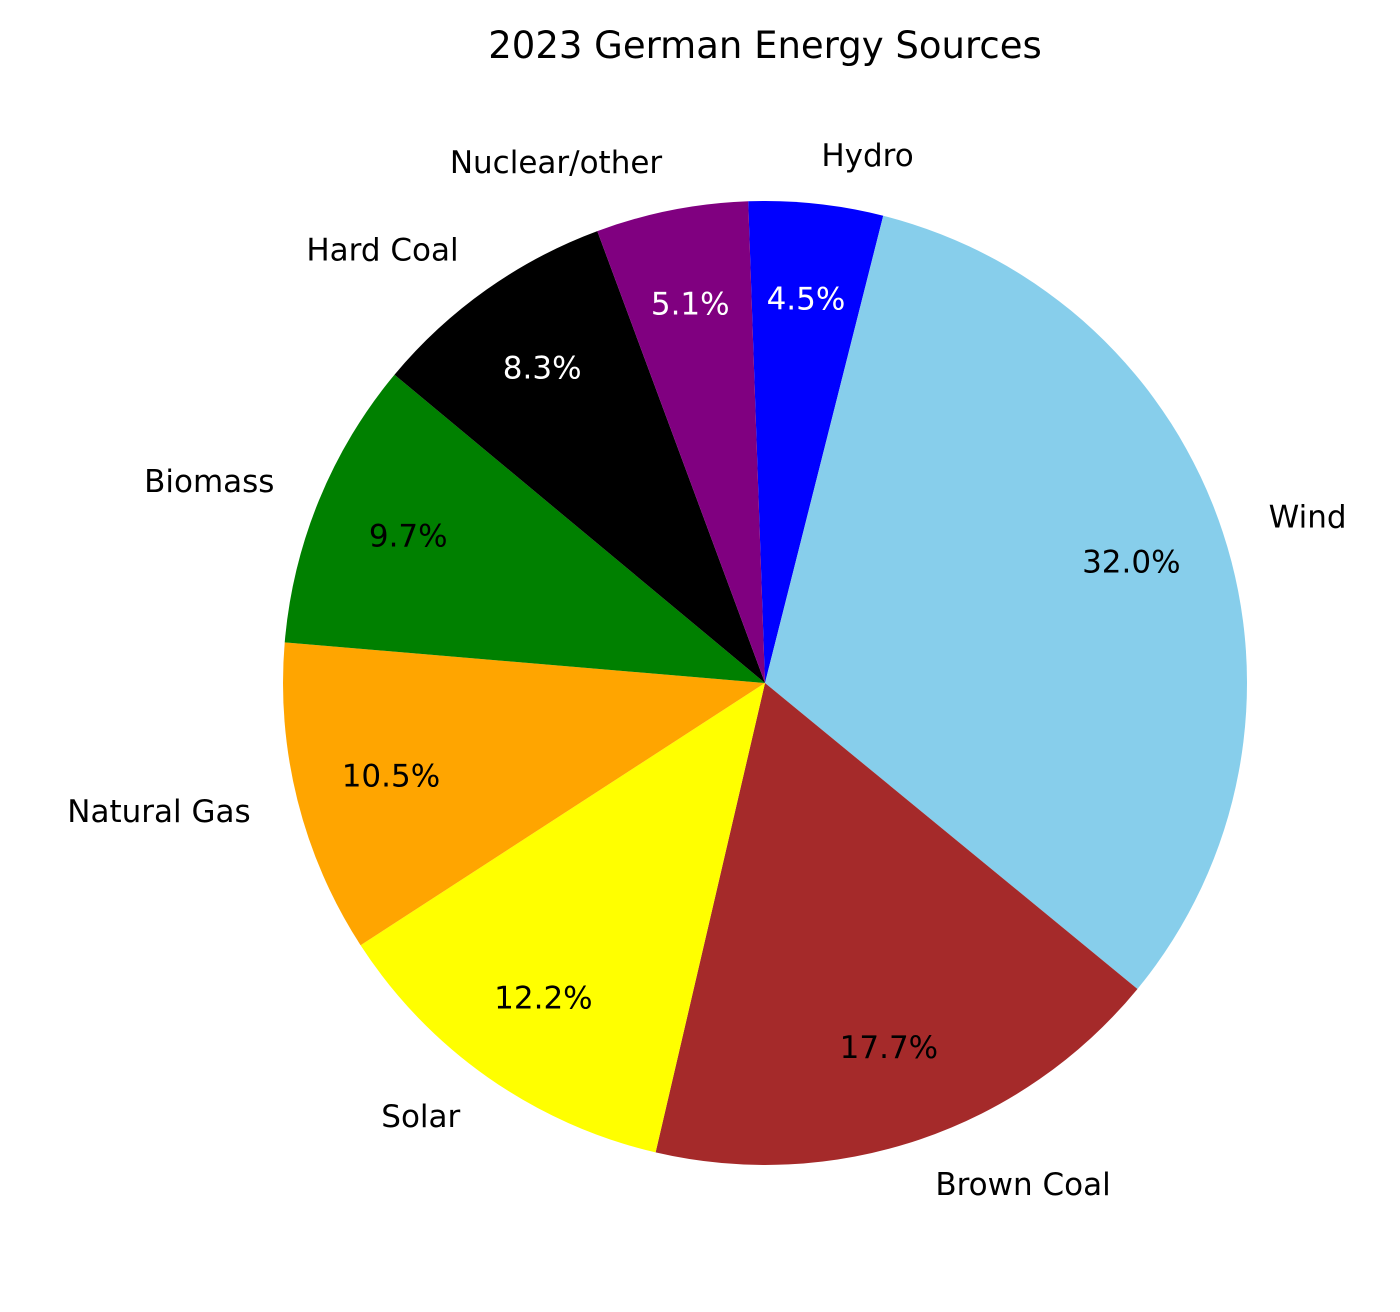 This screenshot has height=1312, width=1400. Describe the element at coordinates (556, 163) in the screenshot. I see `slice-label-nuclear-other: Nuclear/other` at that location.